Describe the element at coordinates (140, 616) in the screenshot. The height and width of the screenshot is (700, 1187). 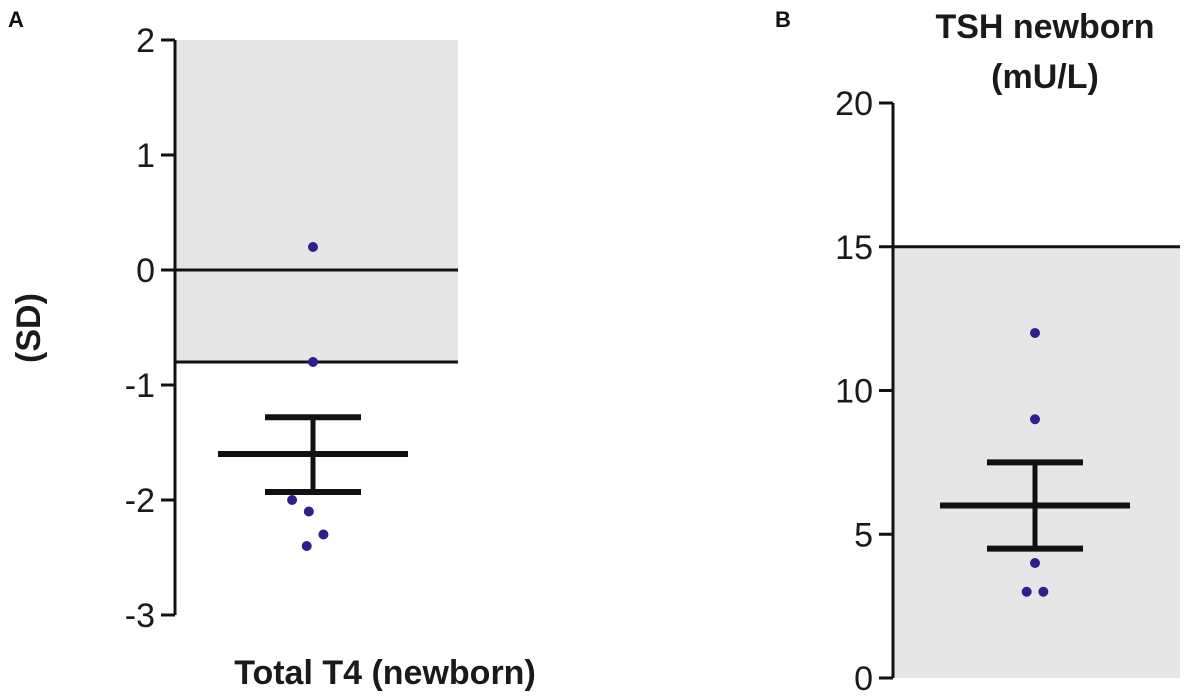
I see `y-tick-label: -3` at that location.